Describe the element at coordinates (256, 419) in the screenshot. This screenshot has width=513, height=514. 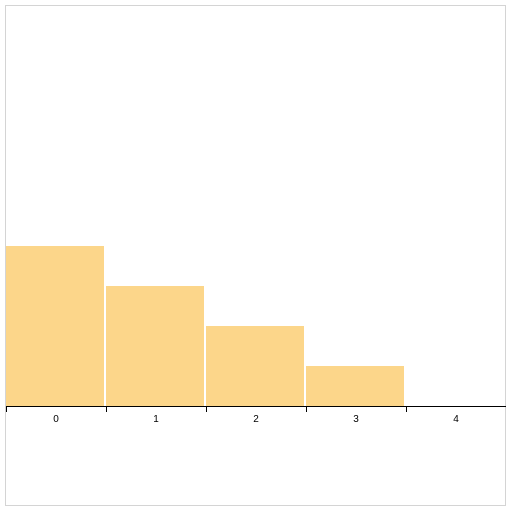
I see `x-tick-label-2: 2` at that location.